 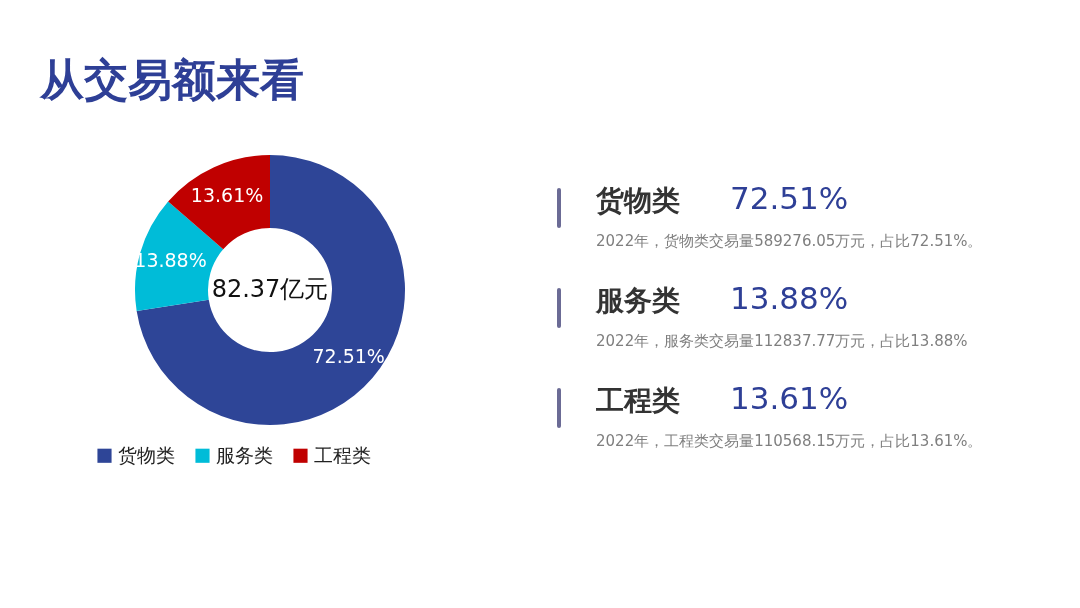 I want to click on text: 服务类, so click(x=637, y=300).